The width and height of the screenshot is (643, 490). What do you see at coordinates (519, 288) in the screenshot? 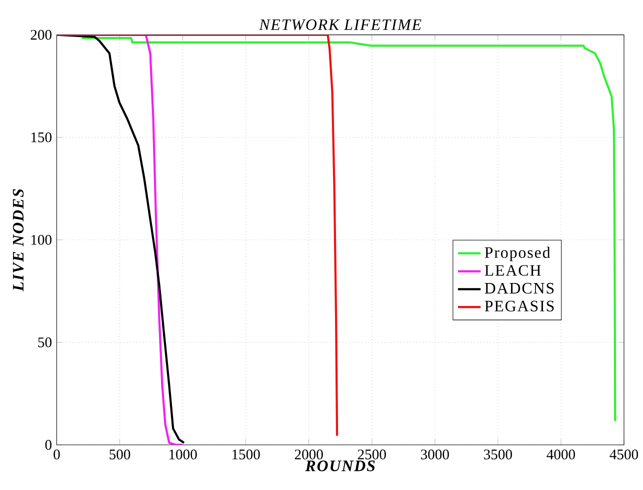
I see `legend-label: DADCNS` at bounding box center [519, 288].